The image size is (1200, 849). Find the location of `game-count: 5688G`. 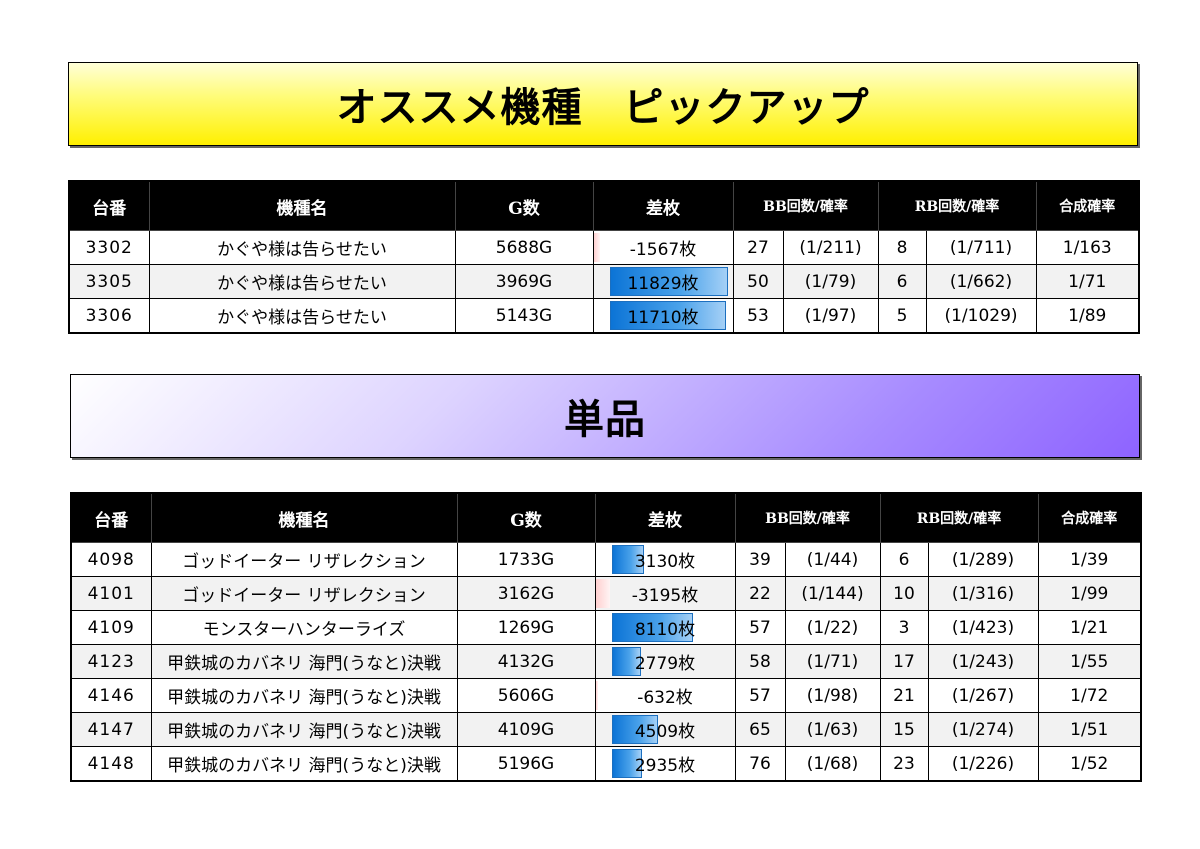

game-count: 5688G is located at coordinates (524, 247).